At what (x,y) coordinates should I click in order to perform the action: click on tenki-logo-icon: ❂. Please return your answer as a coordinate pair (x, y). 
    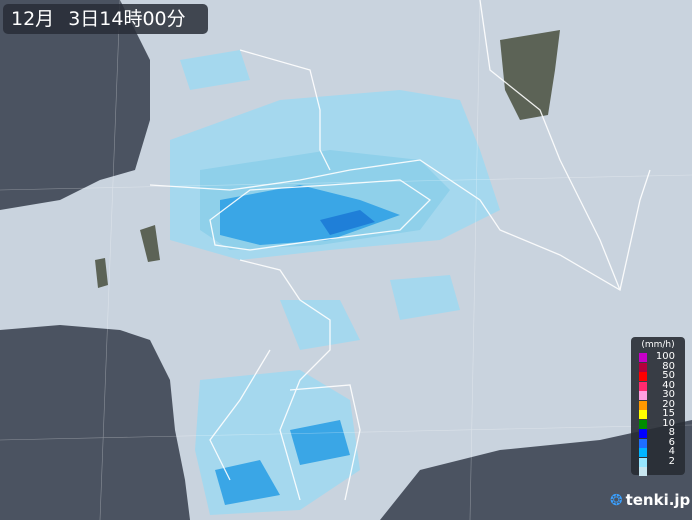
    Looking at the image, I should click on (616, 500).